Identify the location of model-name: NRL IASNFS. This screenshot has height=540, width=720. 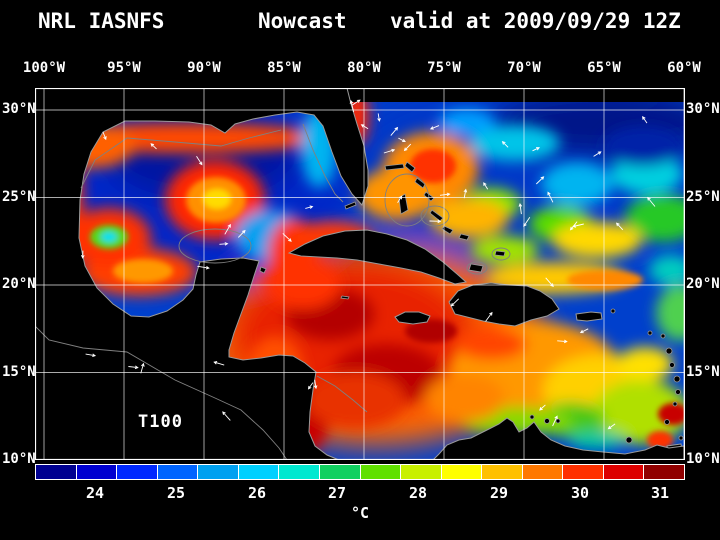
(101, 21).